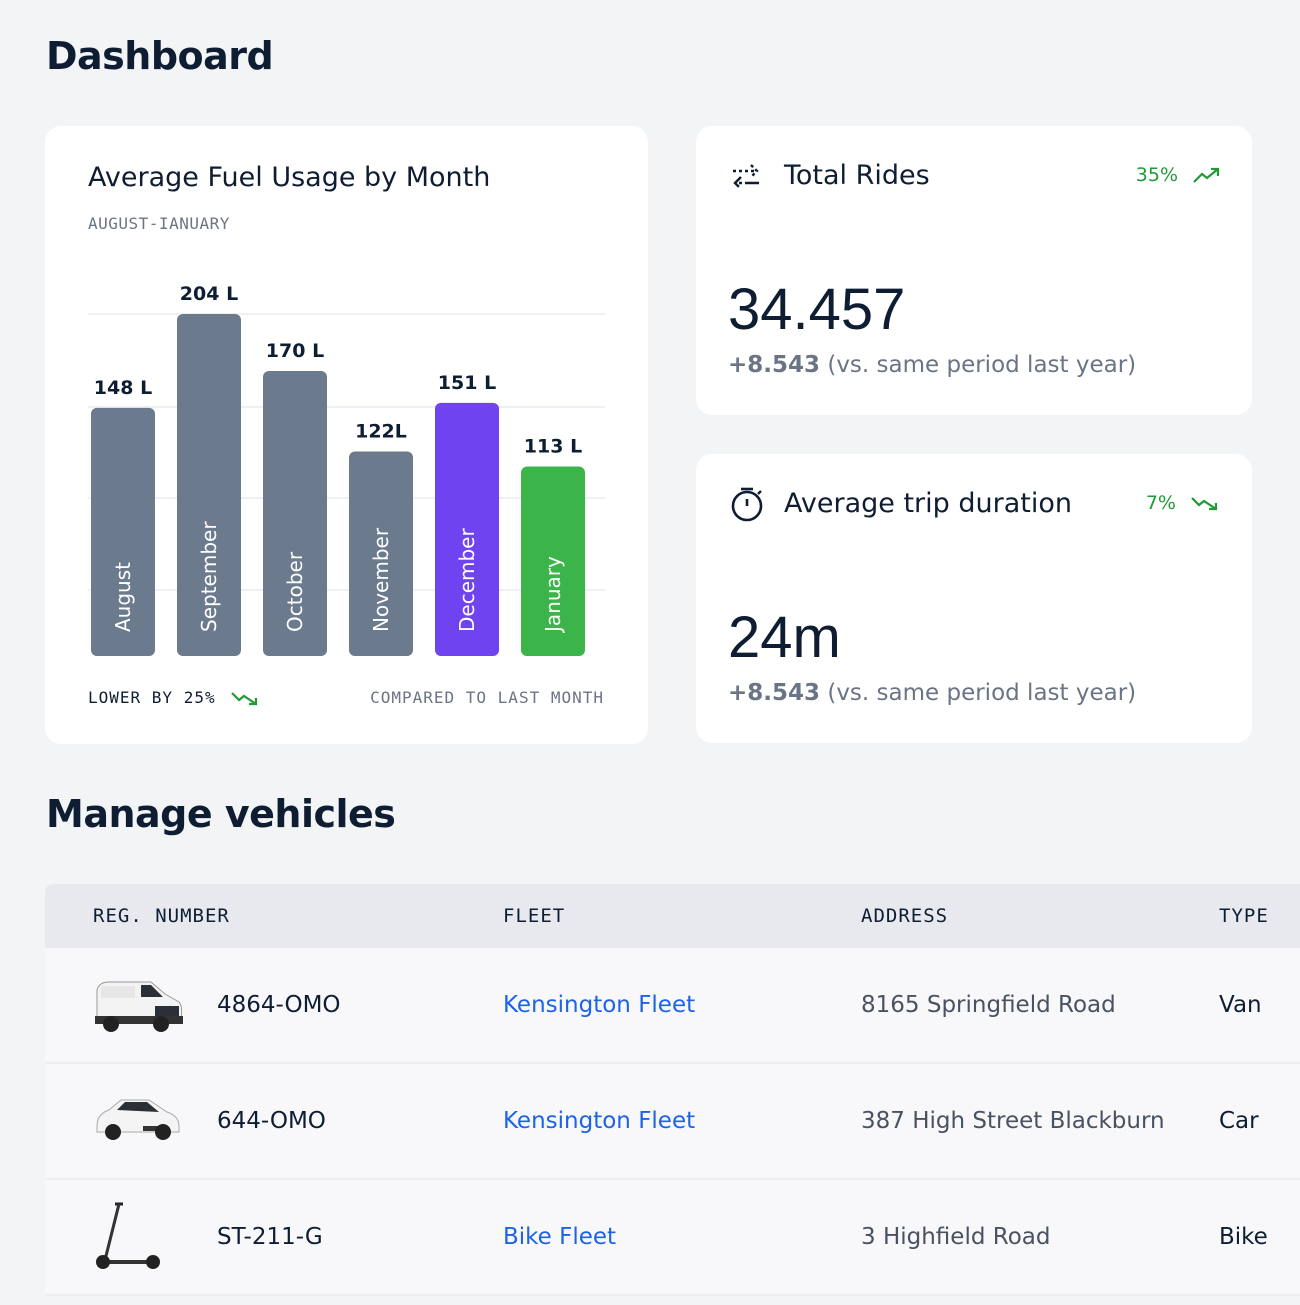 Image resolution: width=1300 pixels, height=1305 pixels. What do you see at coordinates (905, 916) in the screenshot?
I see `col-address: ADDRESS` at bounding box center [905, 916].